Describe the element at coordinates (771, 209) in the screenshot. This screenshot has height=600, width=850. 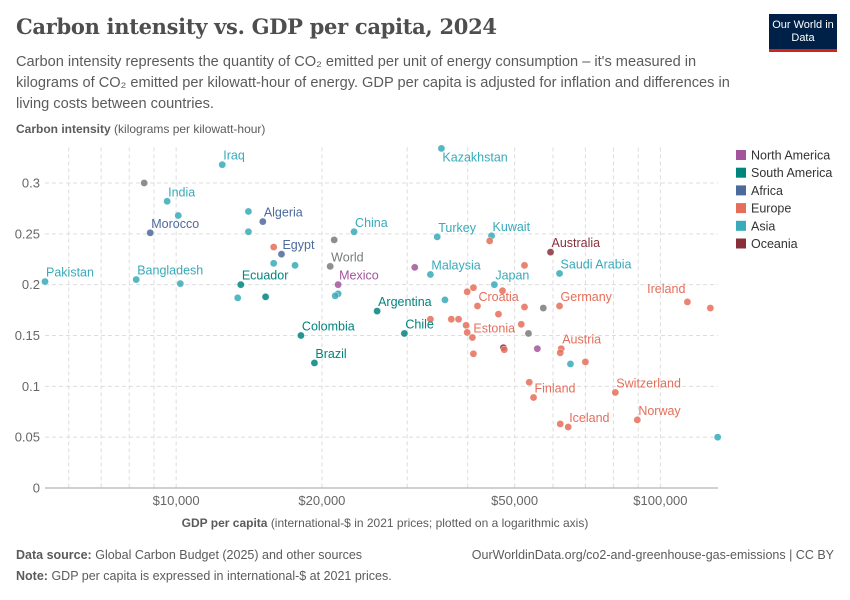
I see `legend-label: Europe` at that location.